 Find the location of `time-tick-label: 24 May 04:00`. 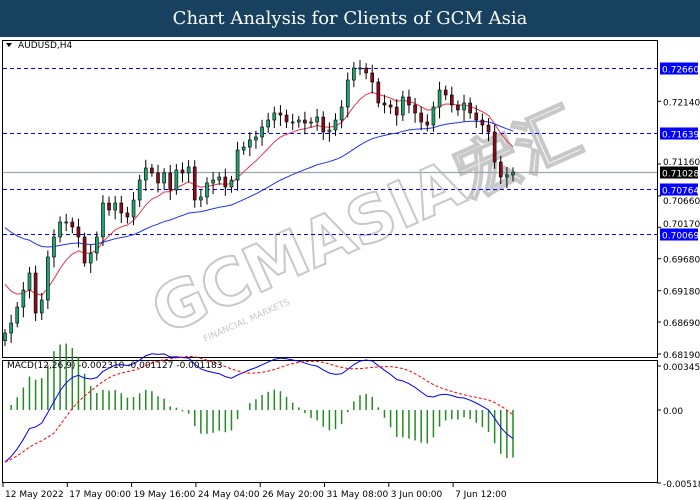

time-tick-label: 24 May 04:00 is located at coordinates (229, 495).